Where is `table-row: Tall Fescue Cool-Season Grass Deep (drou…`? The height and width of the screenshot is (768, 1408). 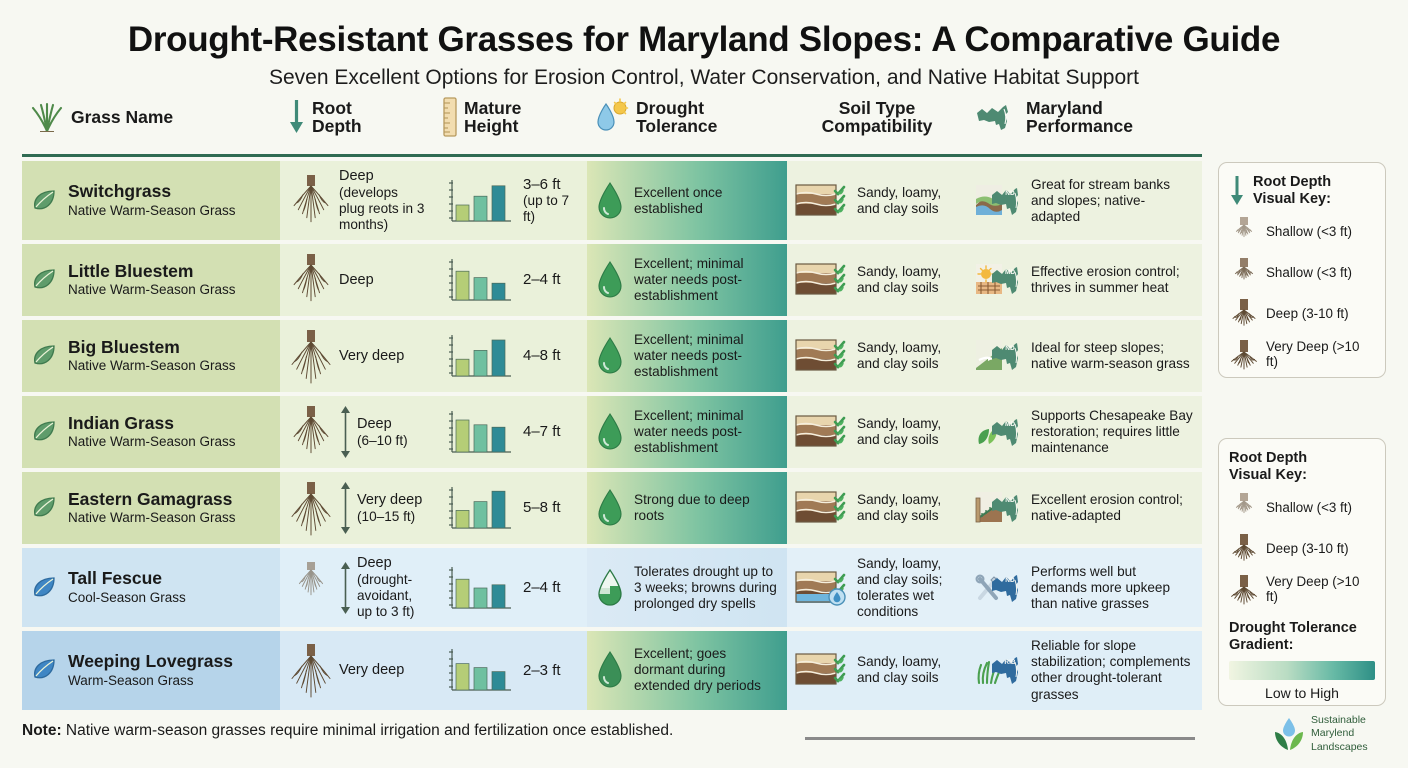
table-row: Tall Fescue Cool-Season Grass Deep (drou… is located at coordinates (612, 588).